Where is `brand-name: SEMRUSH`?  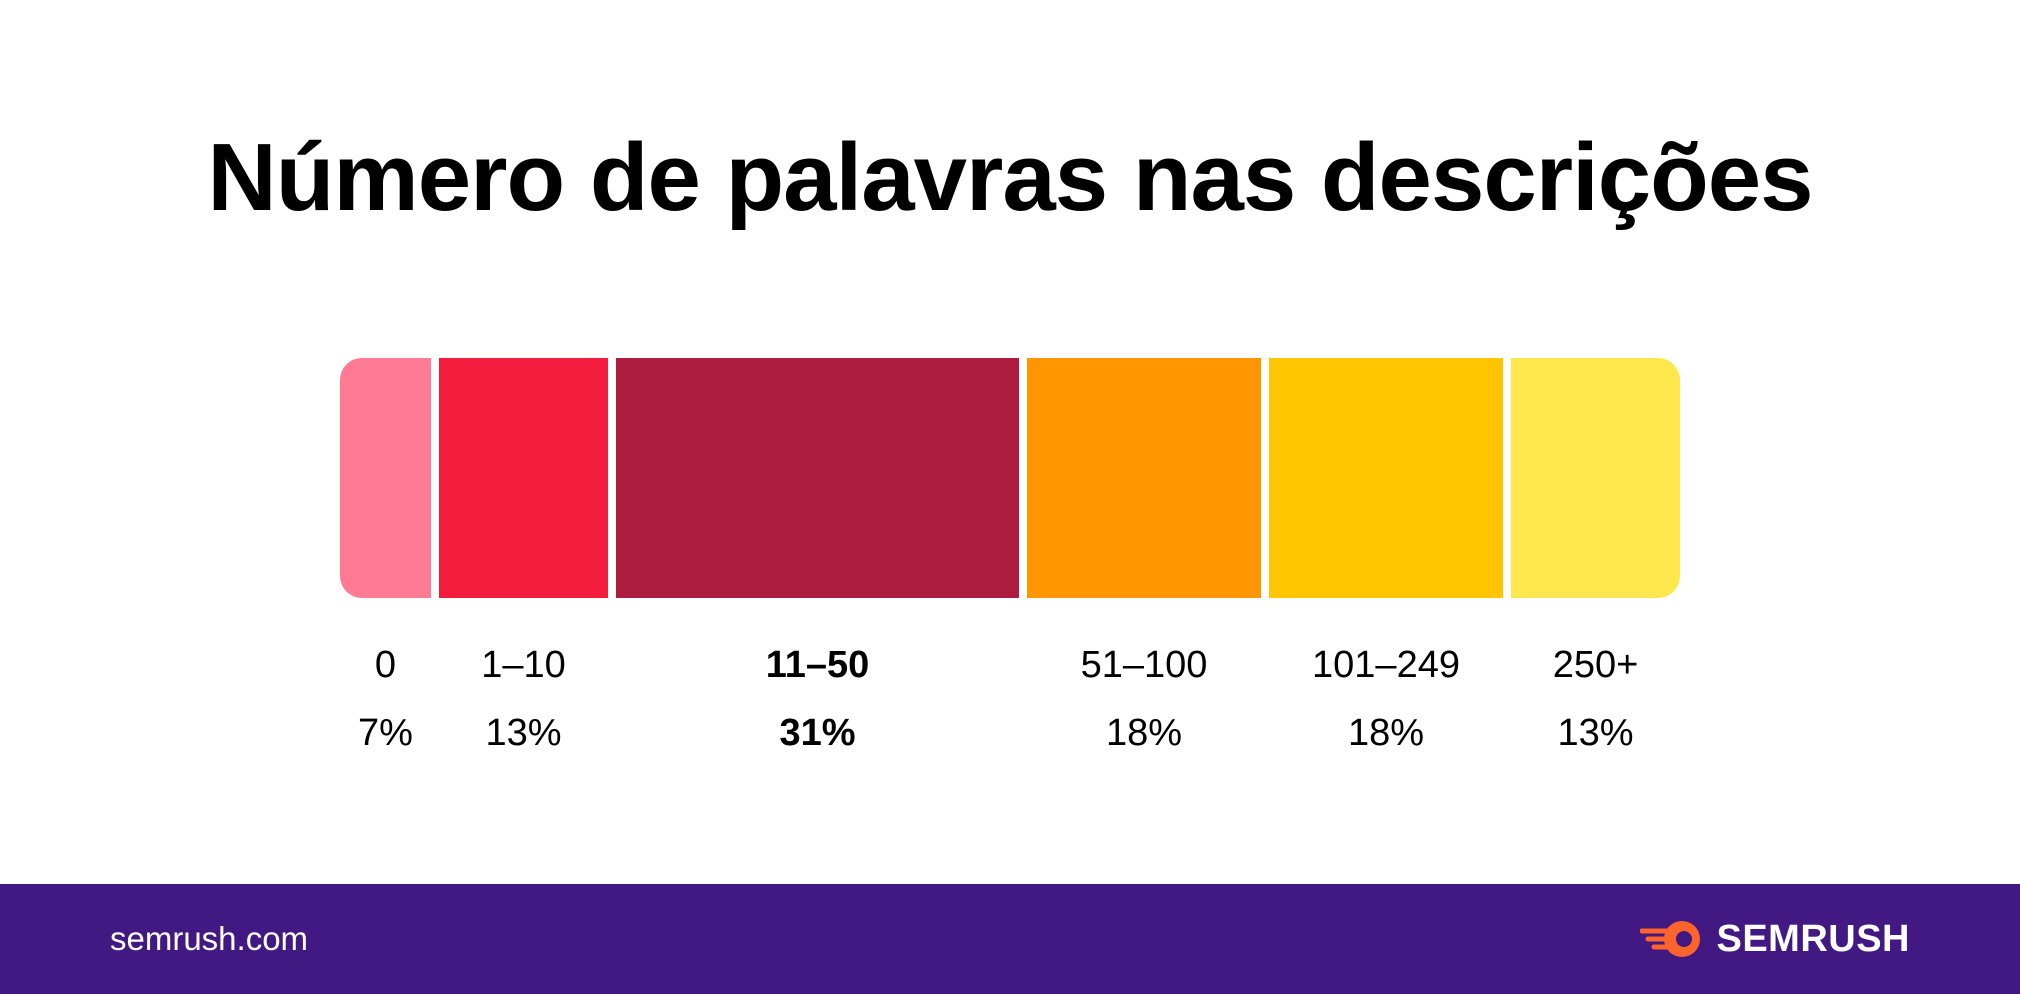
brand-name: SEMRUSH is located at coordinates (1813, 938).